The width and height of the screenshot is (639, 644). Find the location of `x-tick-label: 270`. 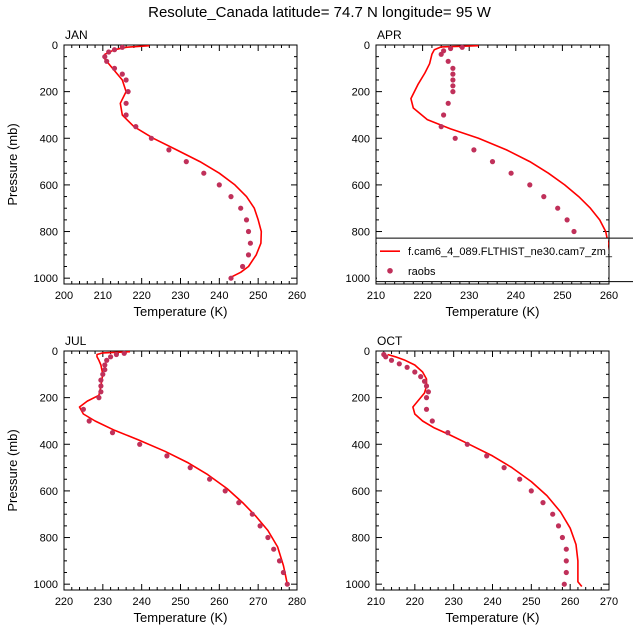

x-tick-label: 270 is located at coordinates (609, 602).